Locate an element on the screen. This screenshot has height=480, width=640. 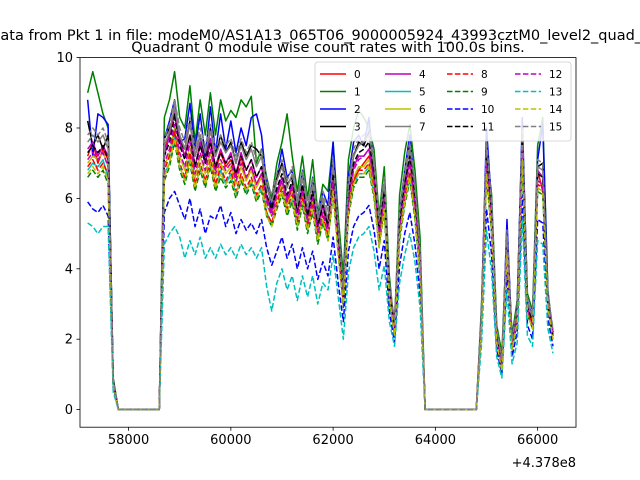
x-offset-label: +4.378e8 is located at coordinates (544, 463).